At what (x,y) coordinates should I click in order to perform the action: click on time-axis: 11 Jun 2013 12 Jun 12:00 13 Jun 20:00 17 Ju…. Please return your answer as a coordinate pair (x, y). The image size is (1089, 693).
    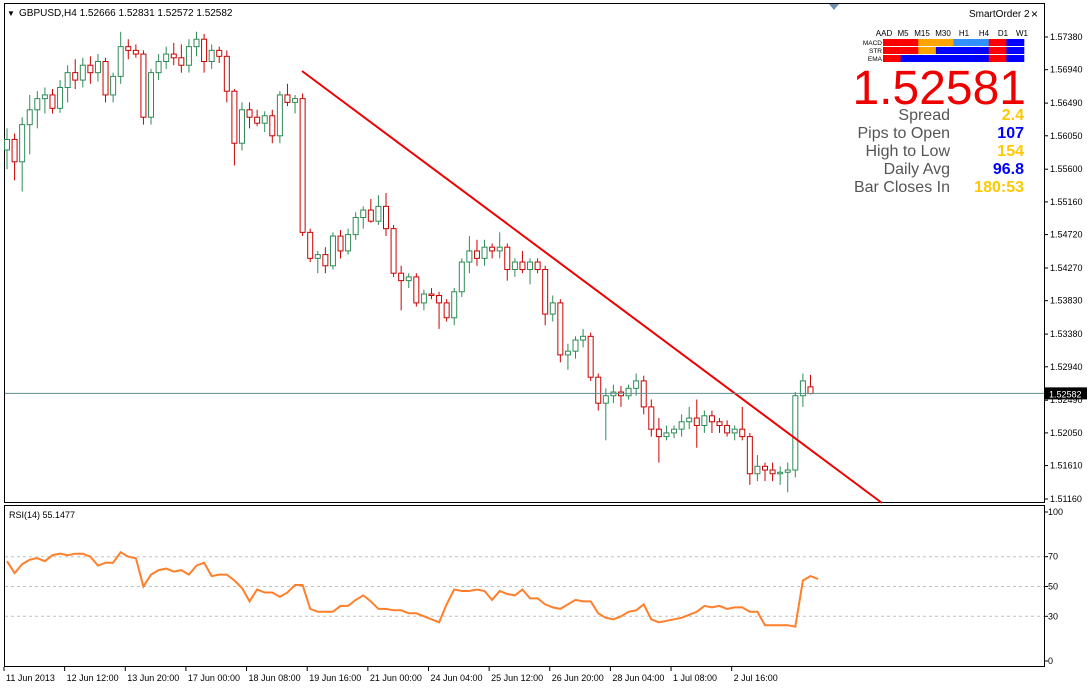
    Looking at the image, I should click on (390, 675).